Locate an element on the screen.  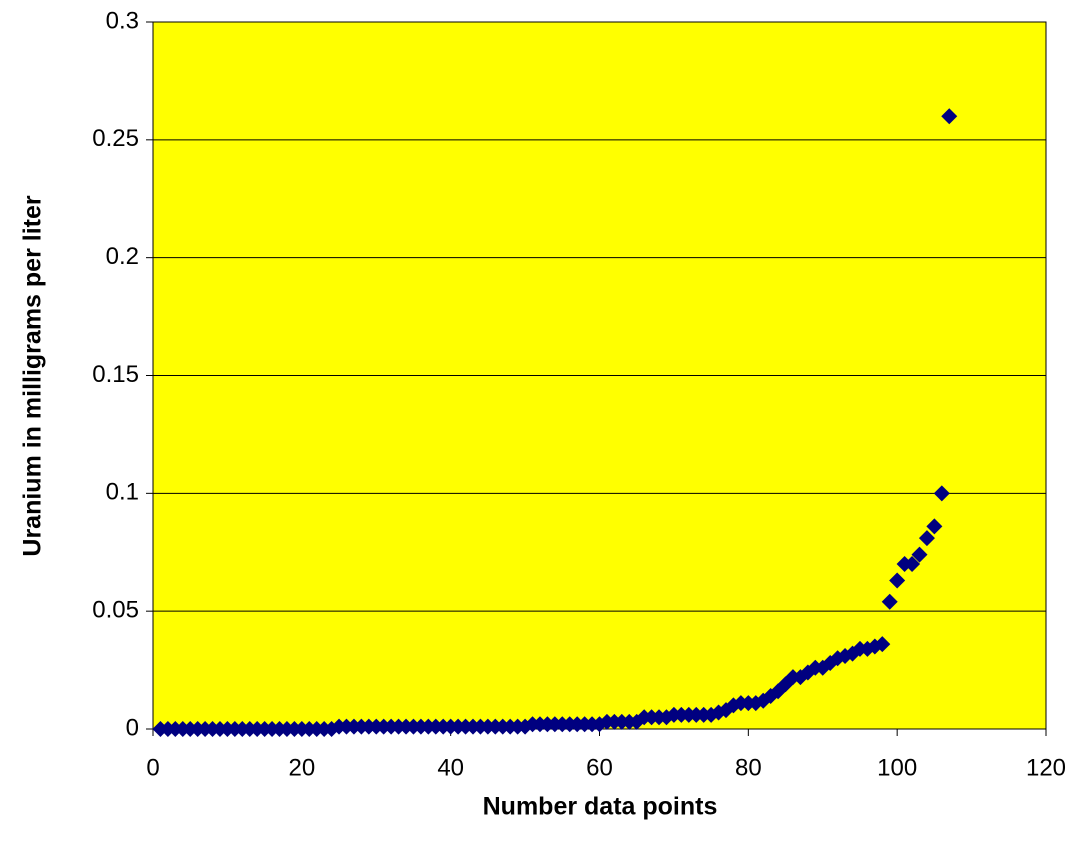
x-tick-label: 120 is located at coordinates (1046, 767).